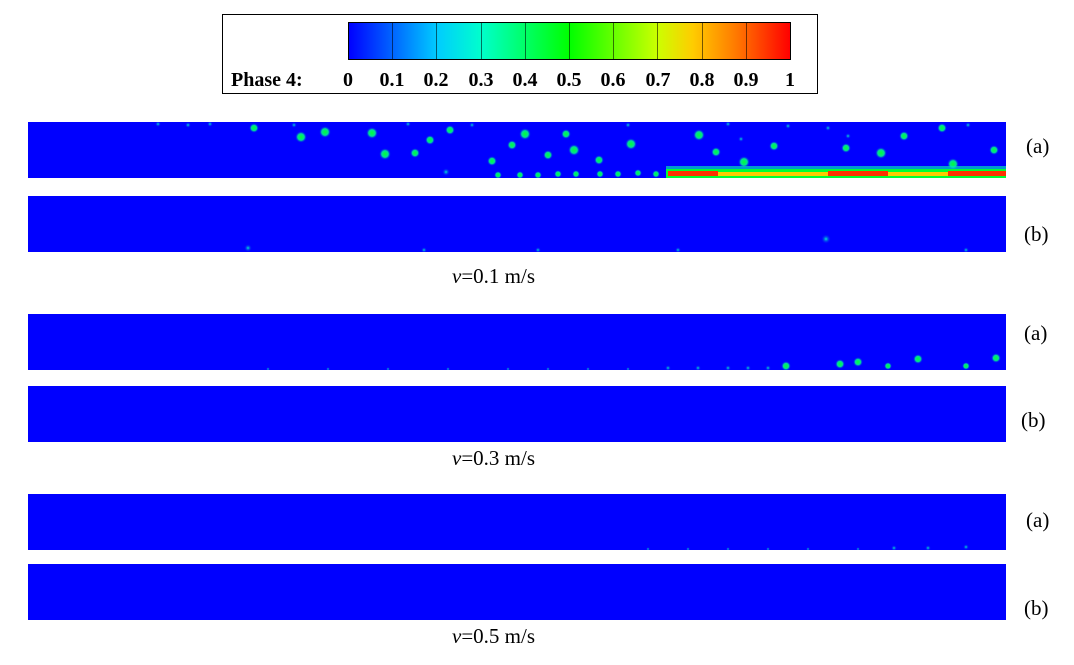  Describe the element at coordinates (569, 41) in the screenshot. I see `colorbar` at that location.